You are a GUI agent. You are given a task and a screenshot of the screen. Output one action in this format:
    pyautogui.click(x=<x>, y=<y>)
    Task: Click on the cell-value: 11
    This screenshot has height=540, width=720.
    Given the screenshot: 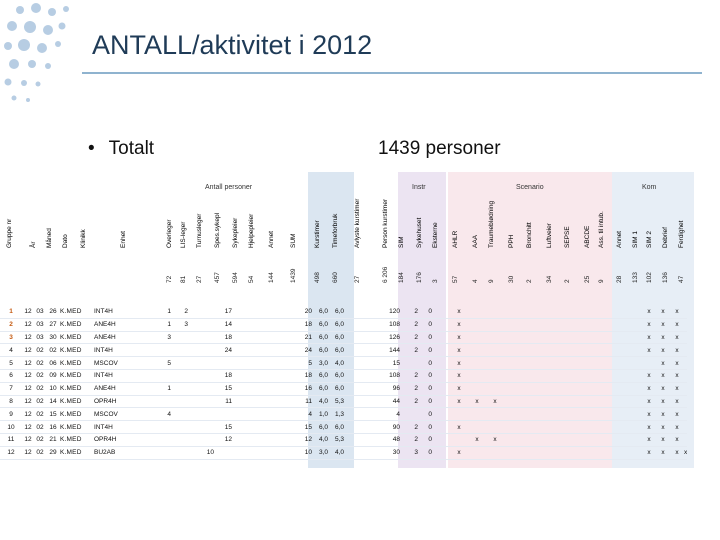 What is the action you would take?
    pyautogui.click(x=223, y=402)
    